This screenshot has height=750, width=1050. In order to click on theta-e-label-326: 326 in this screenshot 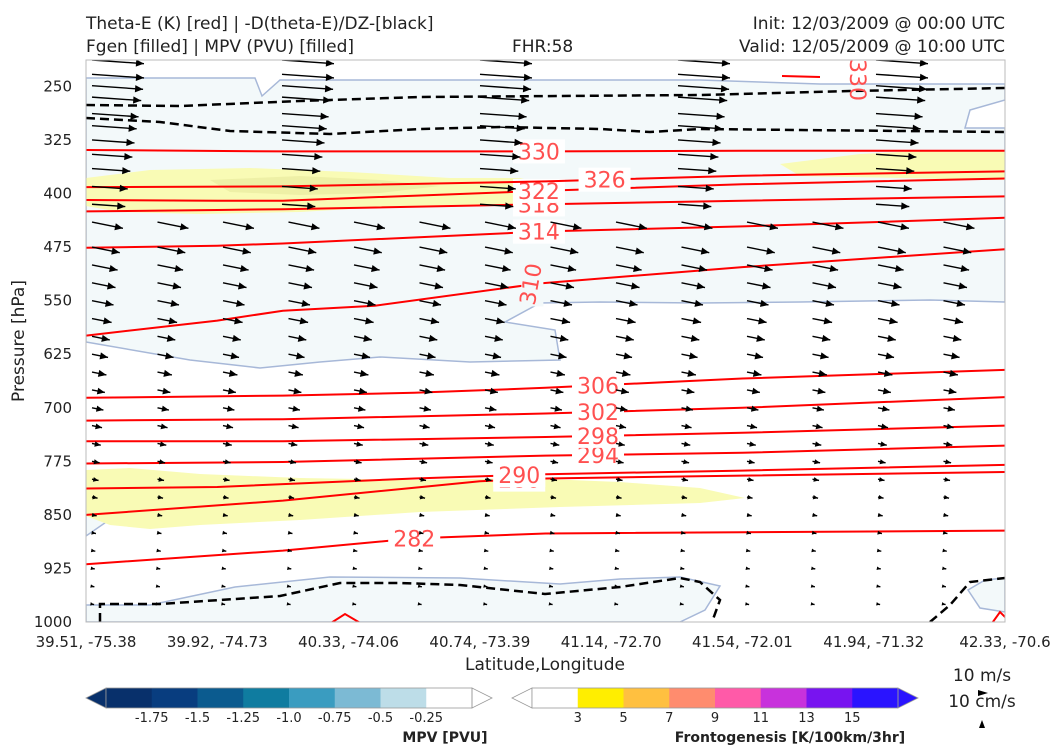, I will do `click(604, 180)`.